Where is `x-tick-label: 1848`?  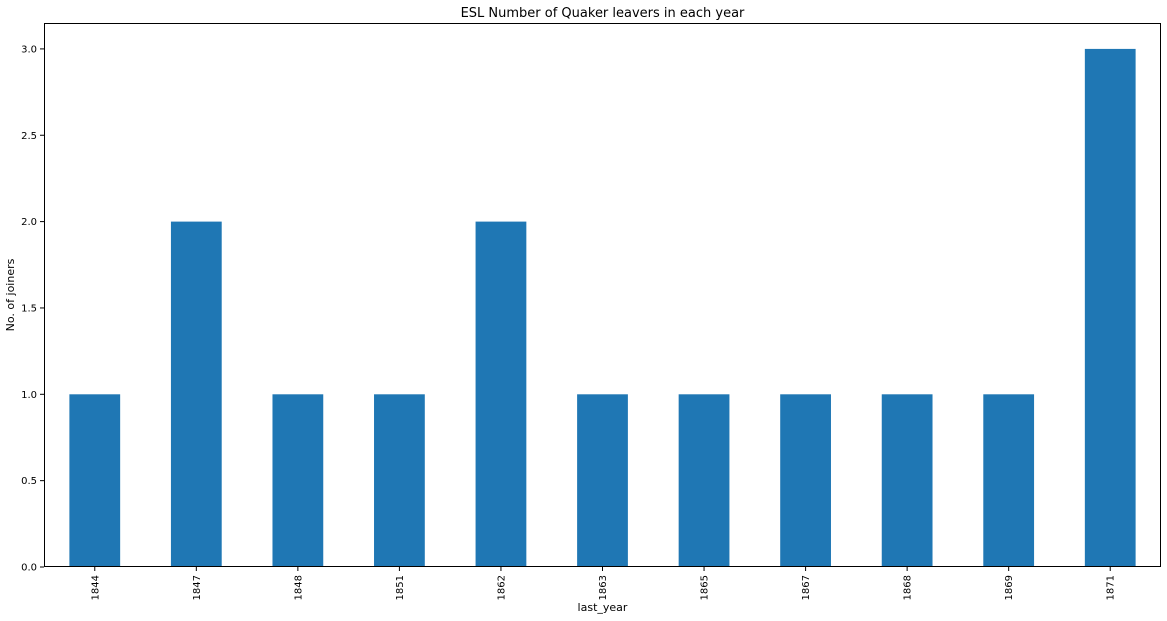 x-tick-label: 1848 is located at coordinates (298, 587).